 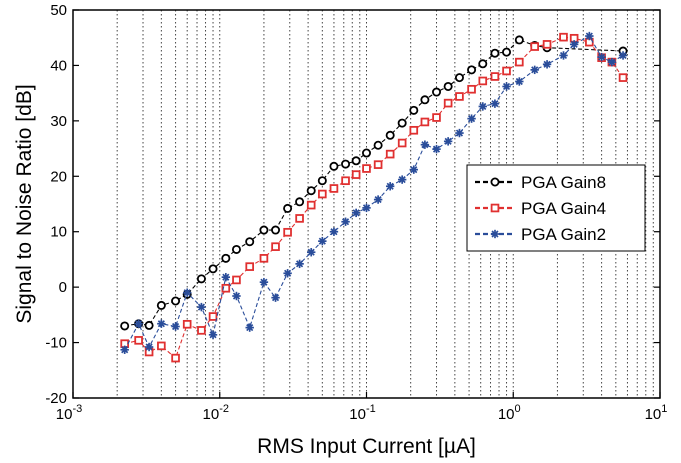 What do you see at coordinates (518, 409) in the screenshot?
I see `x-tick-exponent: 0` at bounding box center [518, 409].